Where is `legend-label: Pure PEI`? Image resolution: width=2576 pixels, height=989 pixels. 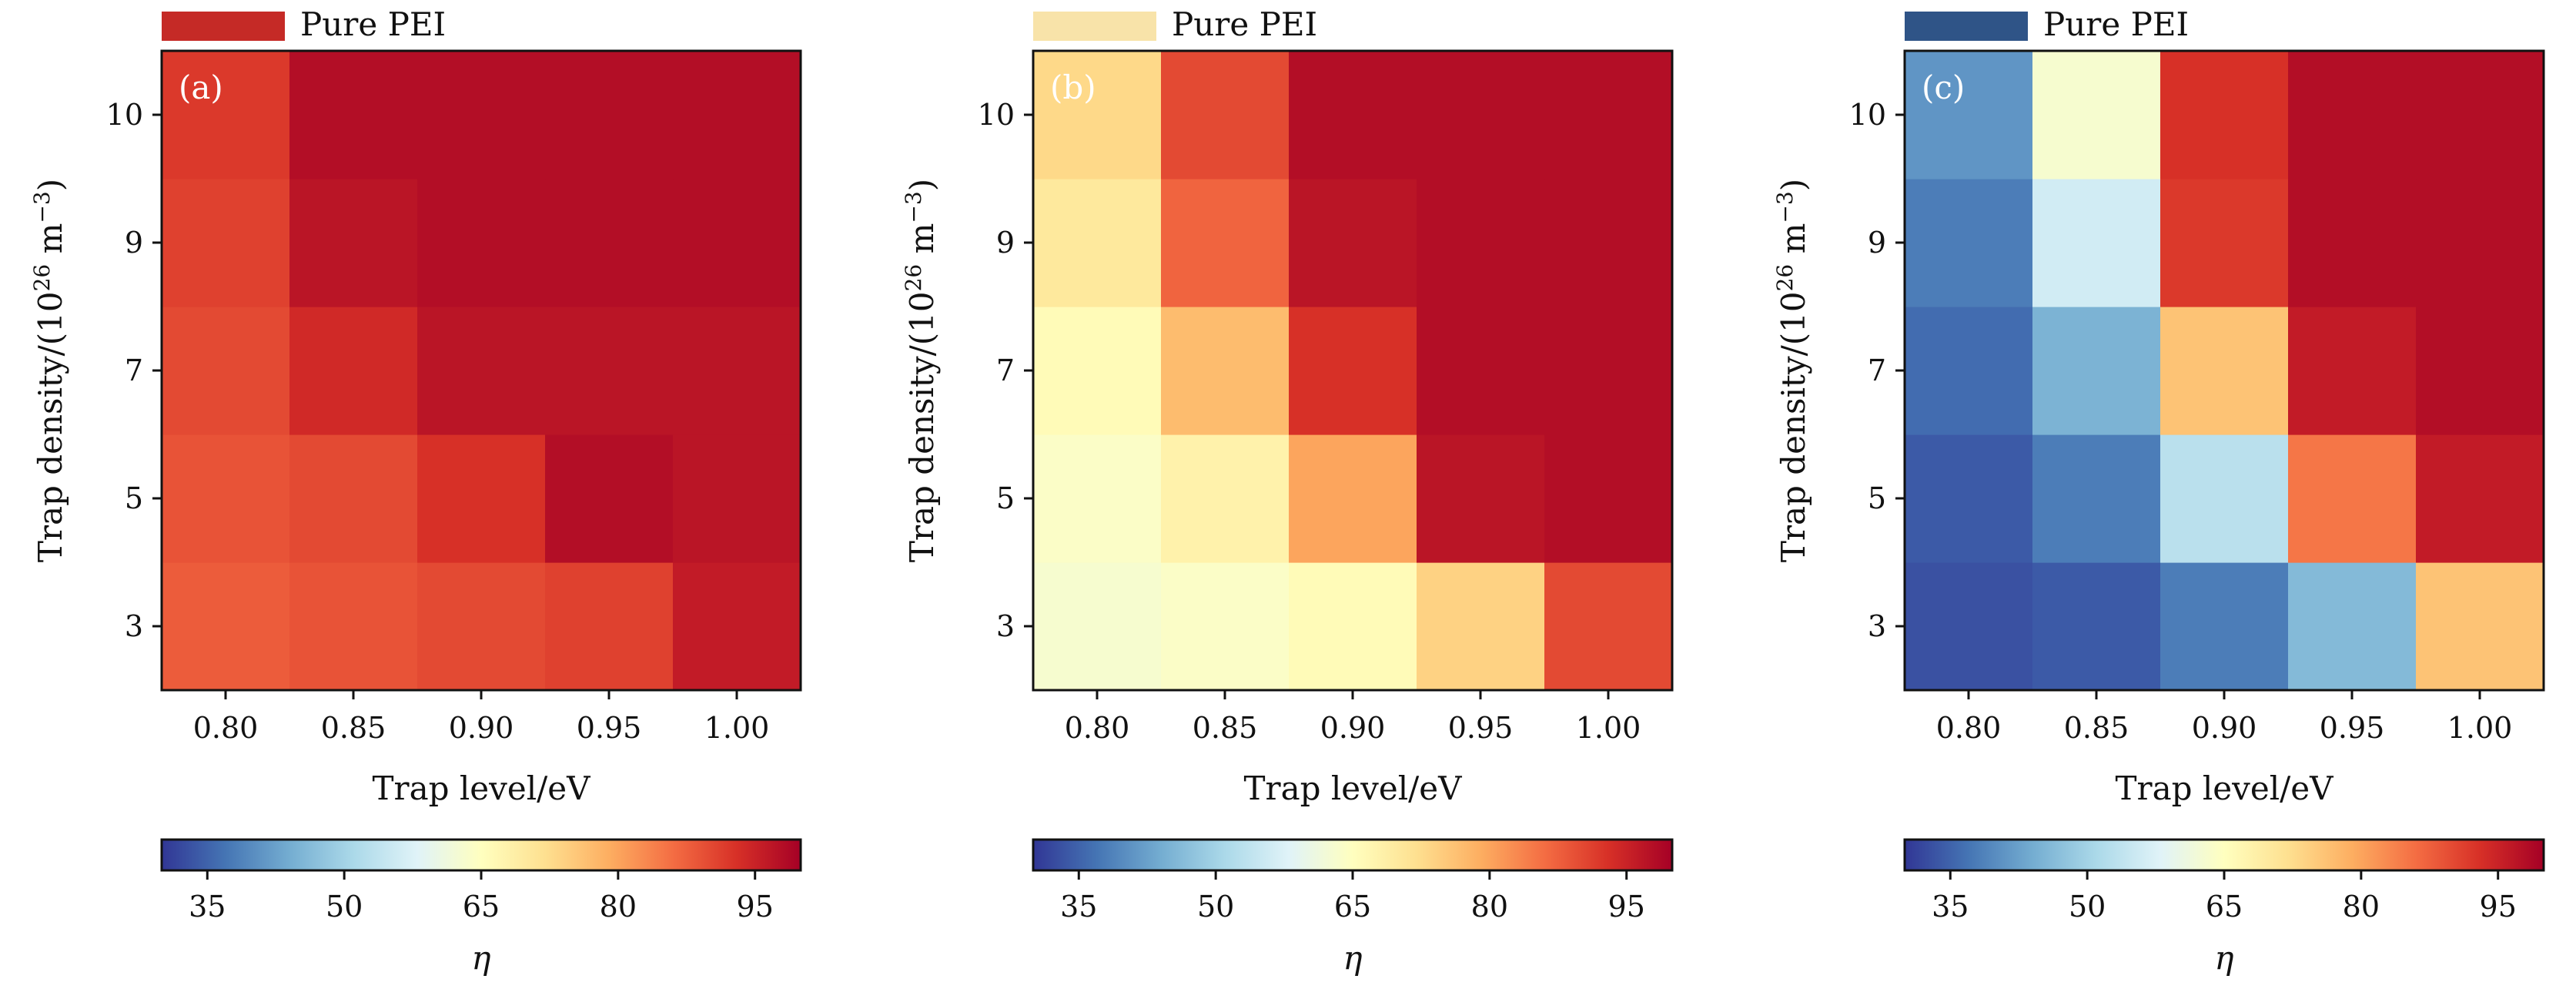
legend-label: Pure PEI is located at coordinates (1244, 24).